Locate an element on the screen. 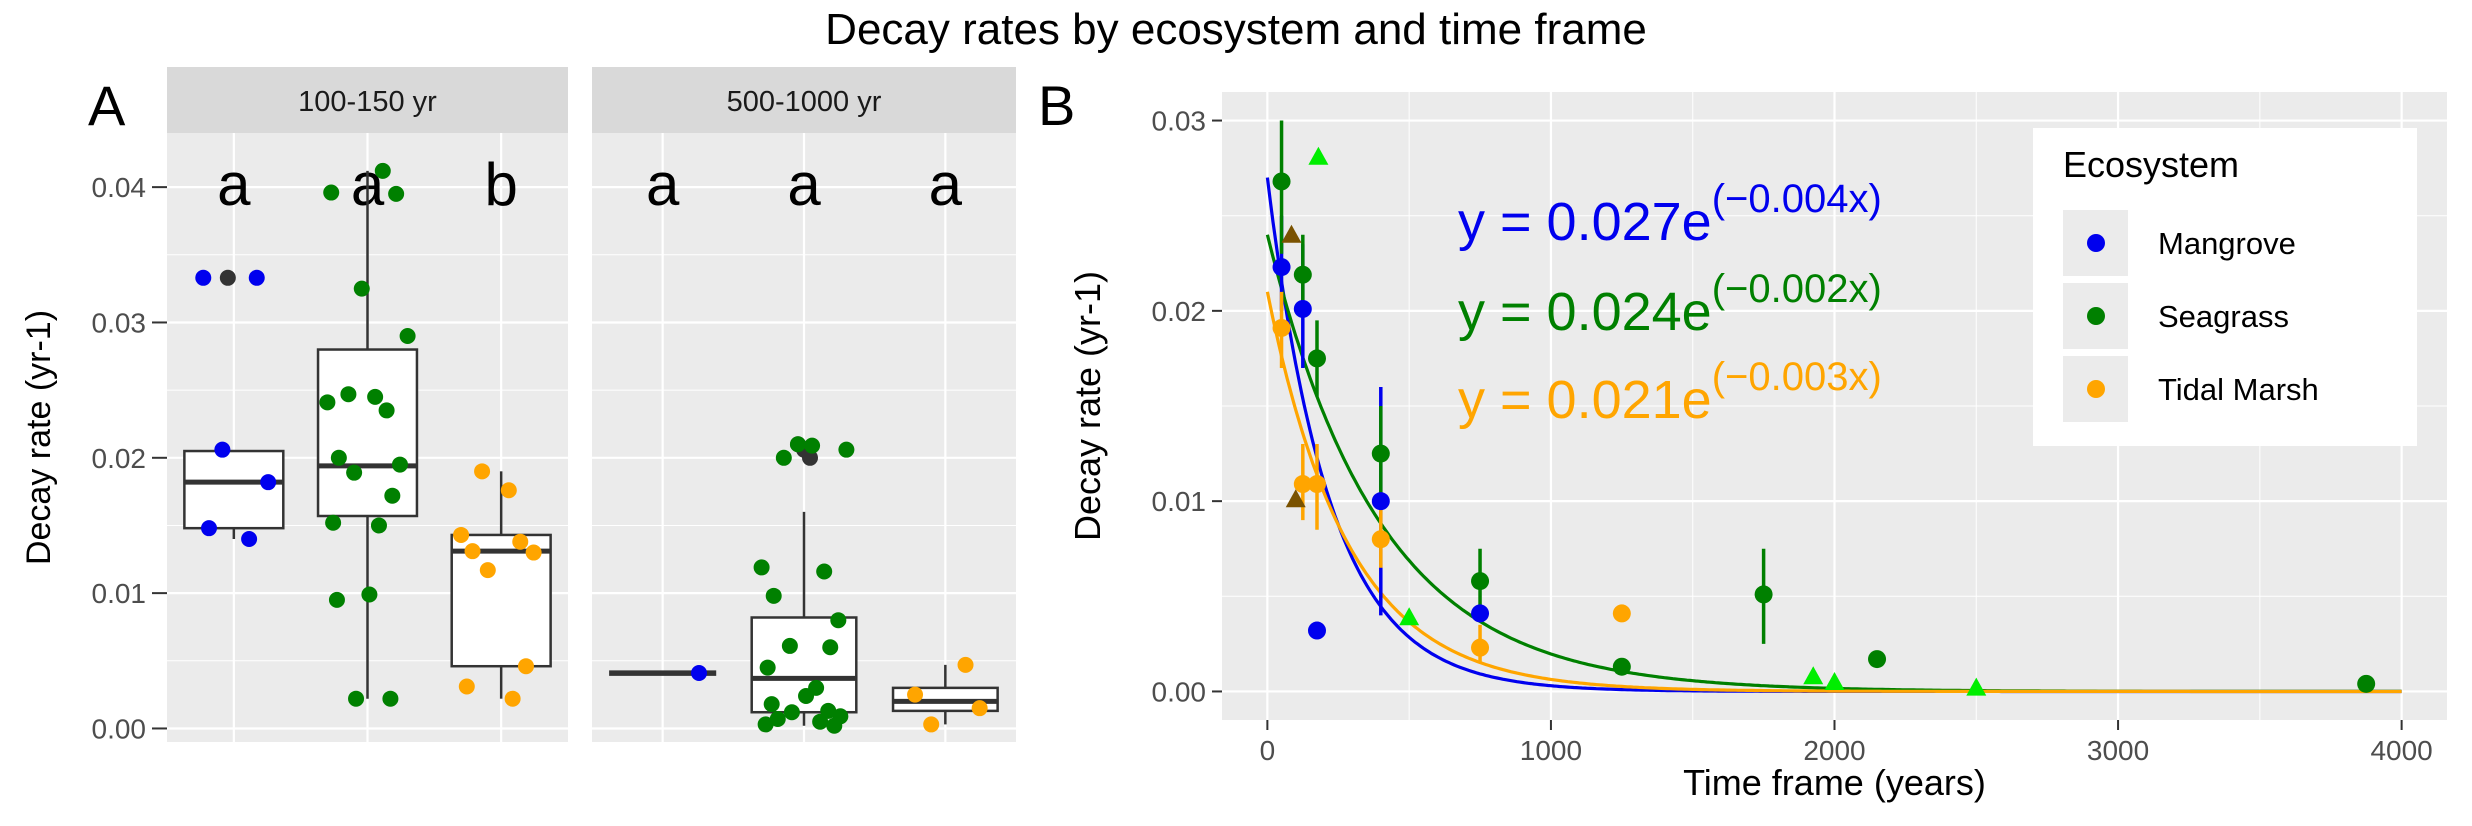 The image size is (2472, 826). y-tick-label: 0.01 is located at coordinates (1179, 501).